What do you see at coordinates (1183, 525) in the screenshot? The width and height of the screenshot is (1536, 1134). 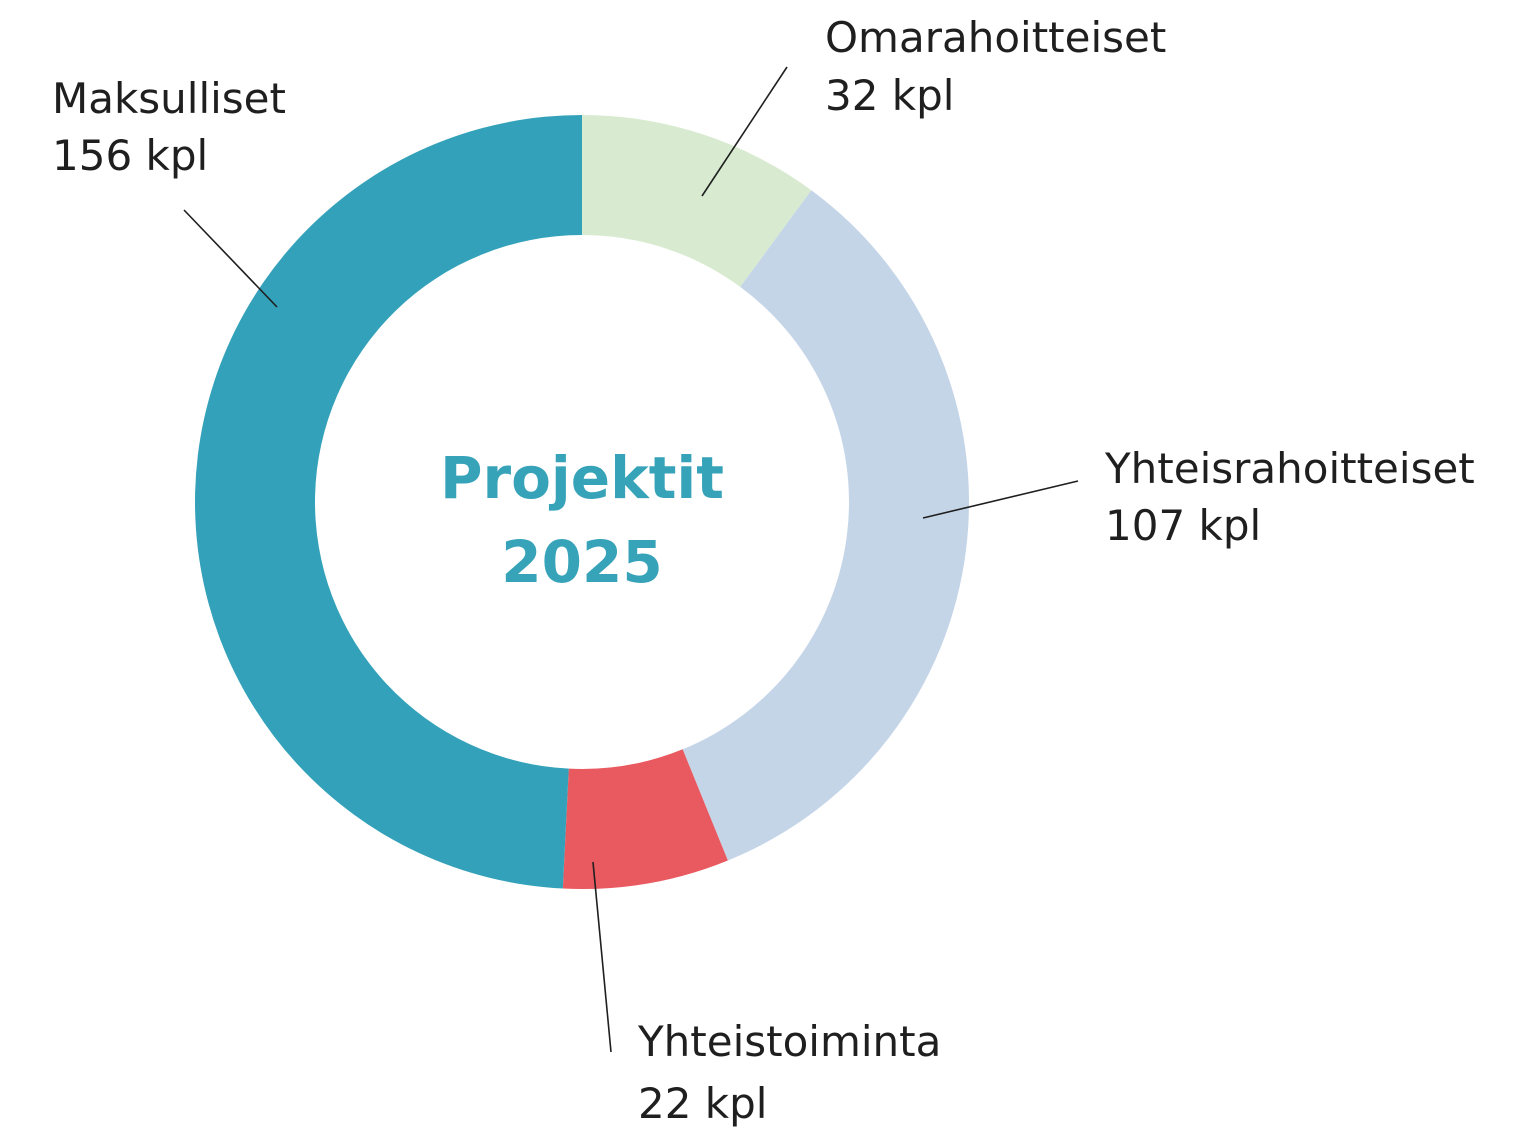 I see `value-label: 107 kpl` at bounding box center [1183, 525].